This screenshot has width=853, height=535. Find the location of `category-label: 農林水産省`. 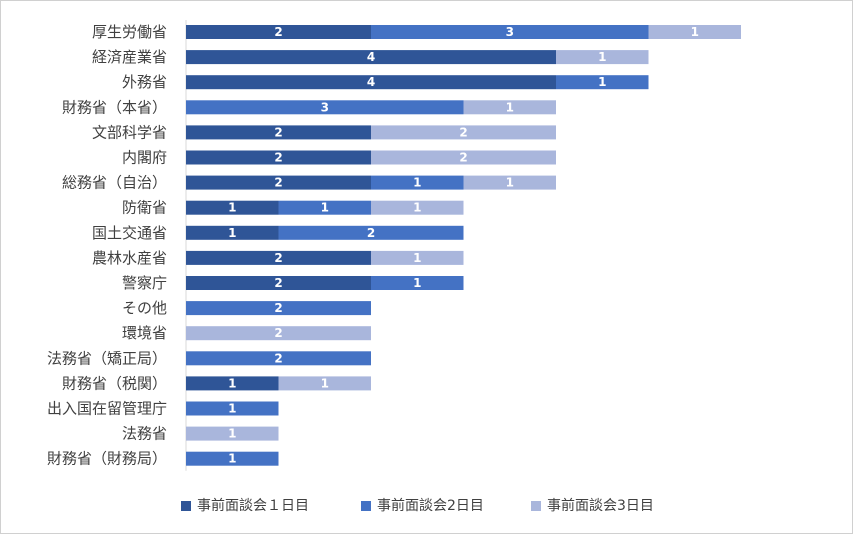

category-label: 農林水産省 is located at coordinates (129, 258).